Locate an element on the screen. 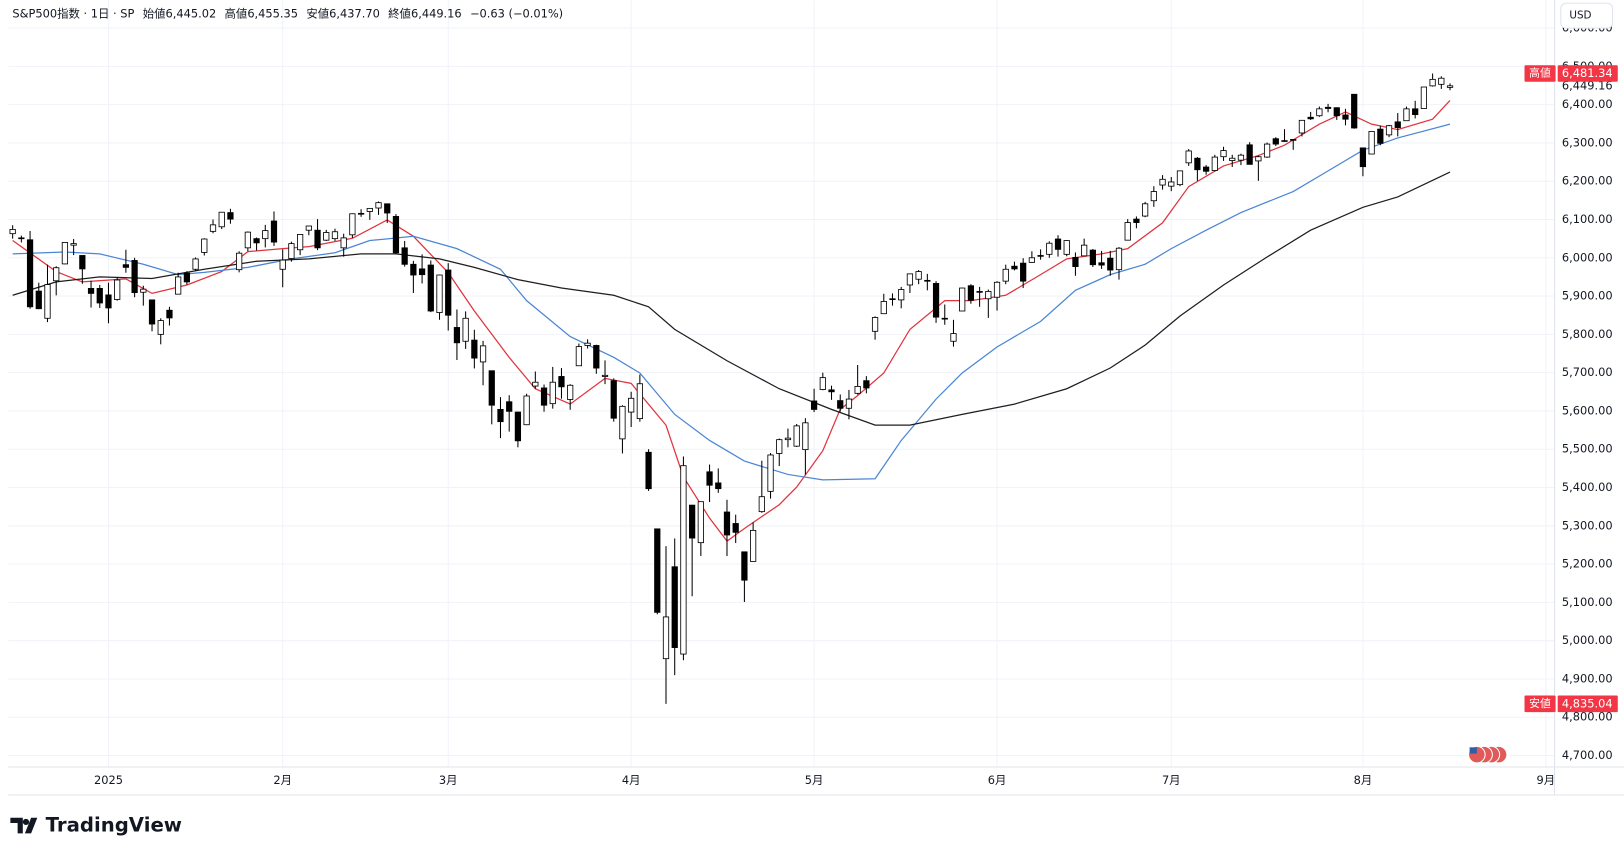 The height and width of the screenshot is (849, 1624). marker-value: 4,835.04 is located at coordinates (1587, 703).